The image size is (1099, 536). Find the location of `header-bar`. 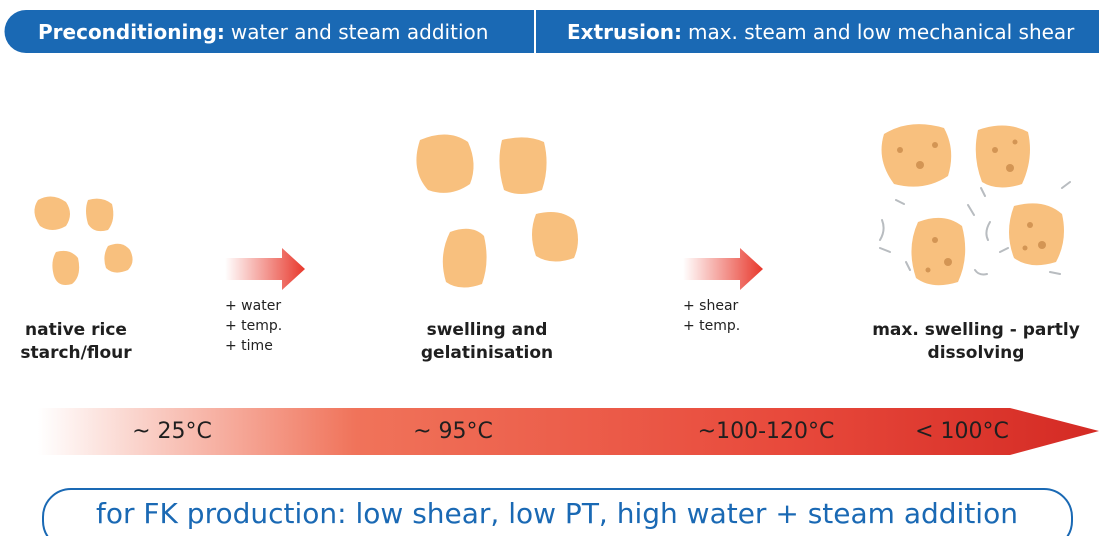

header-bar is located at coordinates (551, 31).